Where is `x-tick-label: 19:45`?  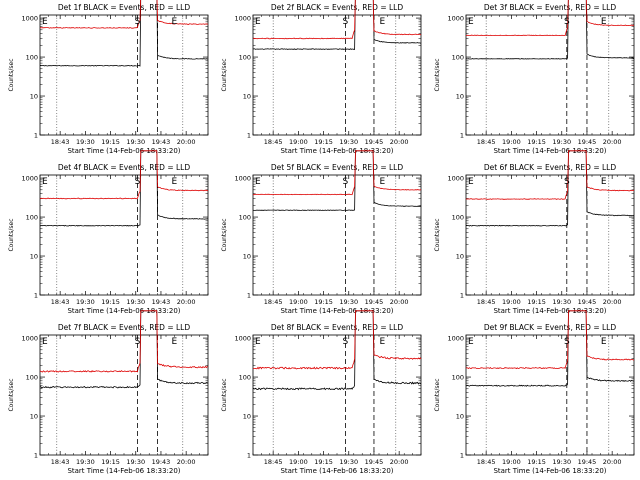 x-tick-label: 19:45 is located at coordinates (587, 142).